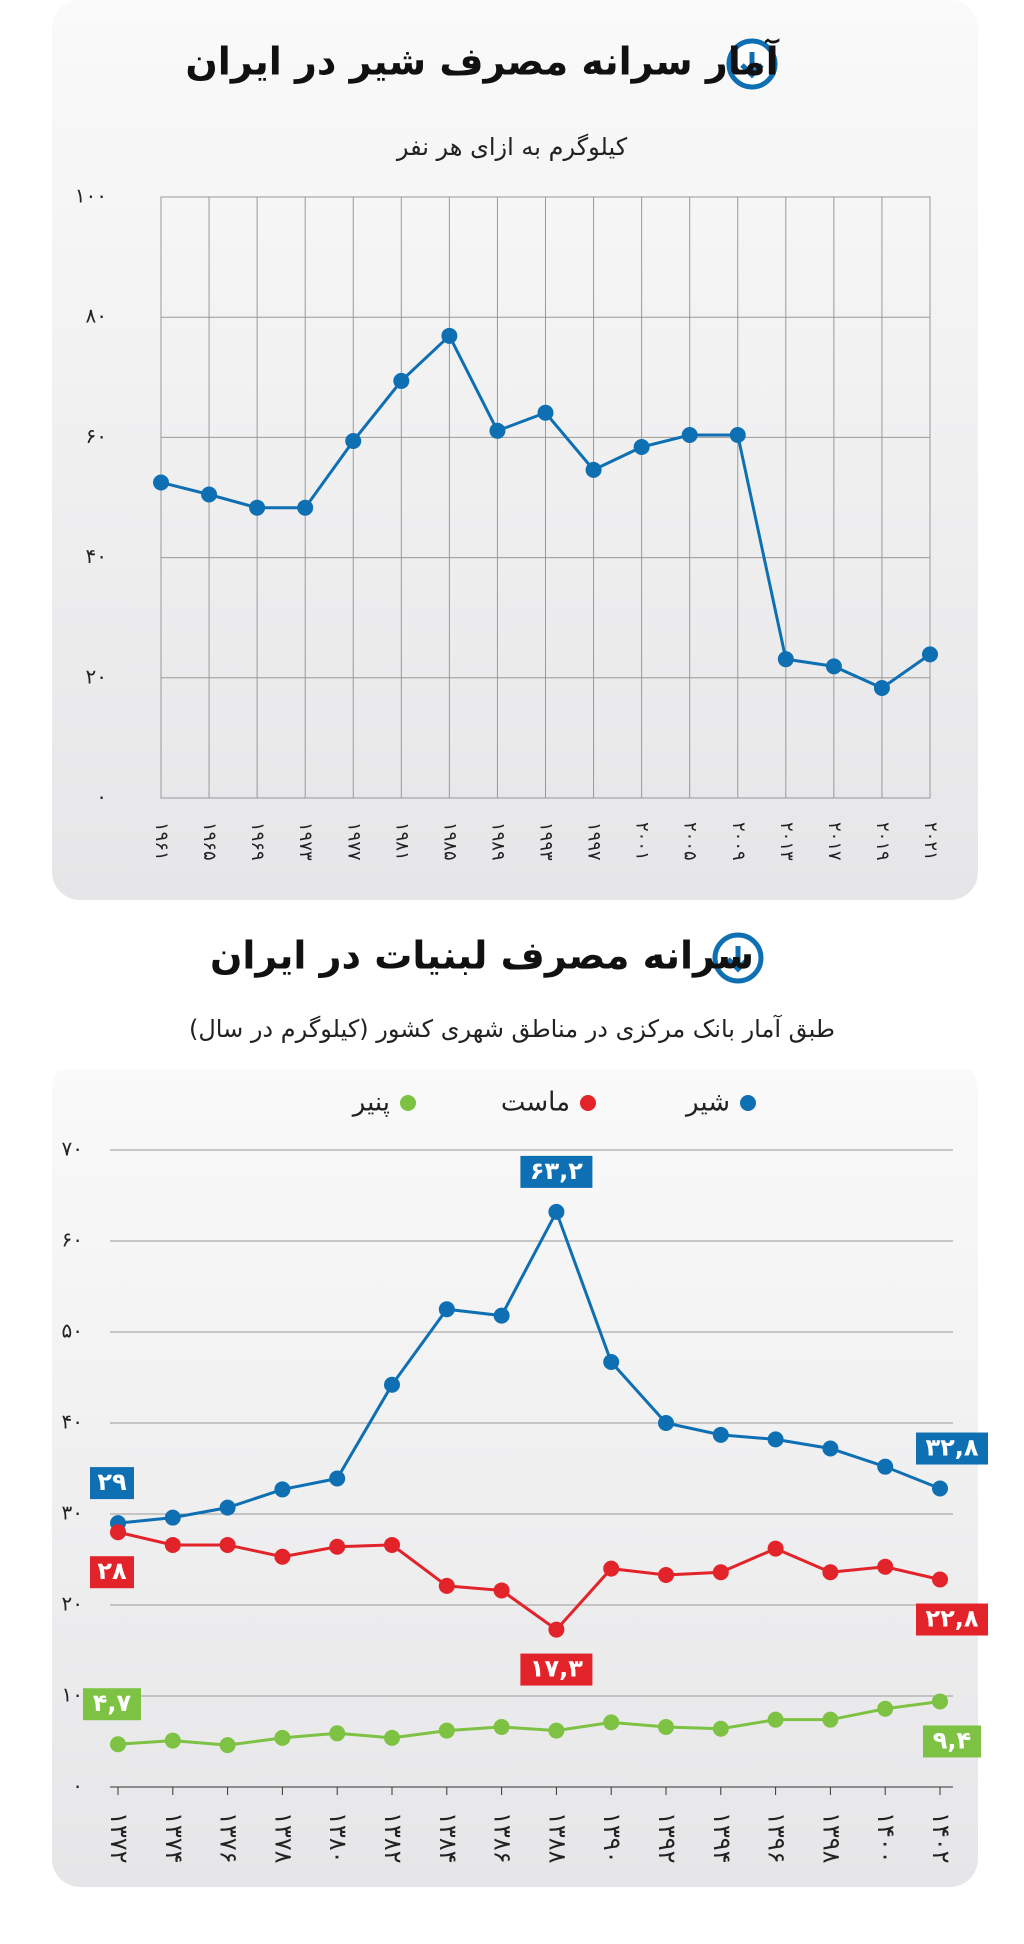 The width and height of the screenshot is (1024, 1944). I want to click on value-label: ۴,۷, so click(112, 1703).